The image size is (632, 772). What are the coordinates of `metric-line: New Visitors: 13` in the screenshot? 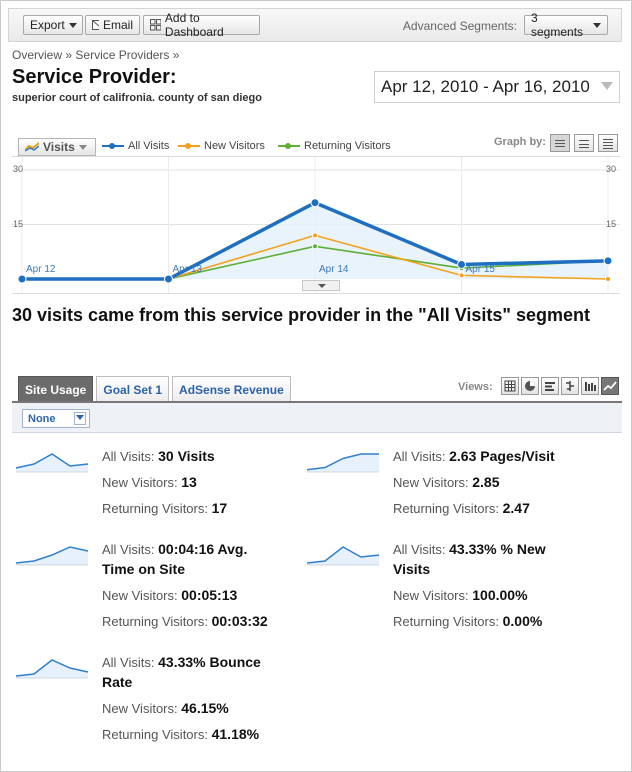 It's located at (149, 482).